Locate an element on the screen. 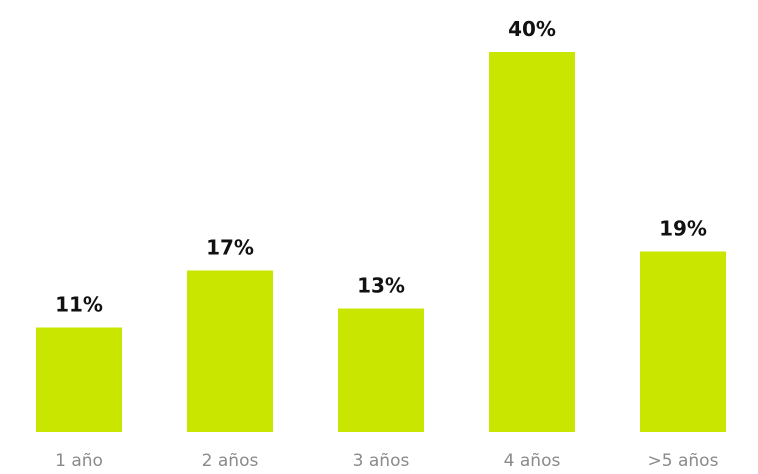 The width and height of the screenshot is (758, 474). category-label-1: 1 año is located at coordinates (79, 461).